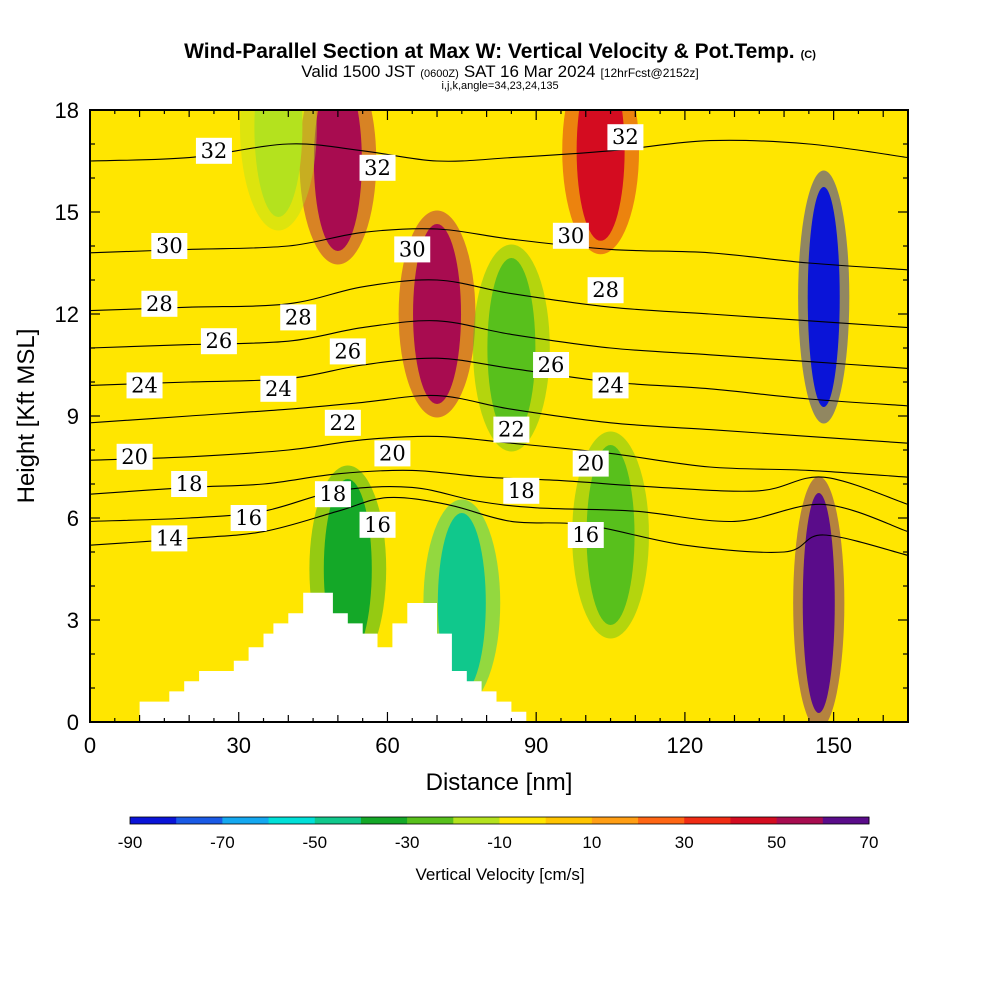  I want to click on contour-label-9: 26, so click(219, 341).